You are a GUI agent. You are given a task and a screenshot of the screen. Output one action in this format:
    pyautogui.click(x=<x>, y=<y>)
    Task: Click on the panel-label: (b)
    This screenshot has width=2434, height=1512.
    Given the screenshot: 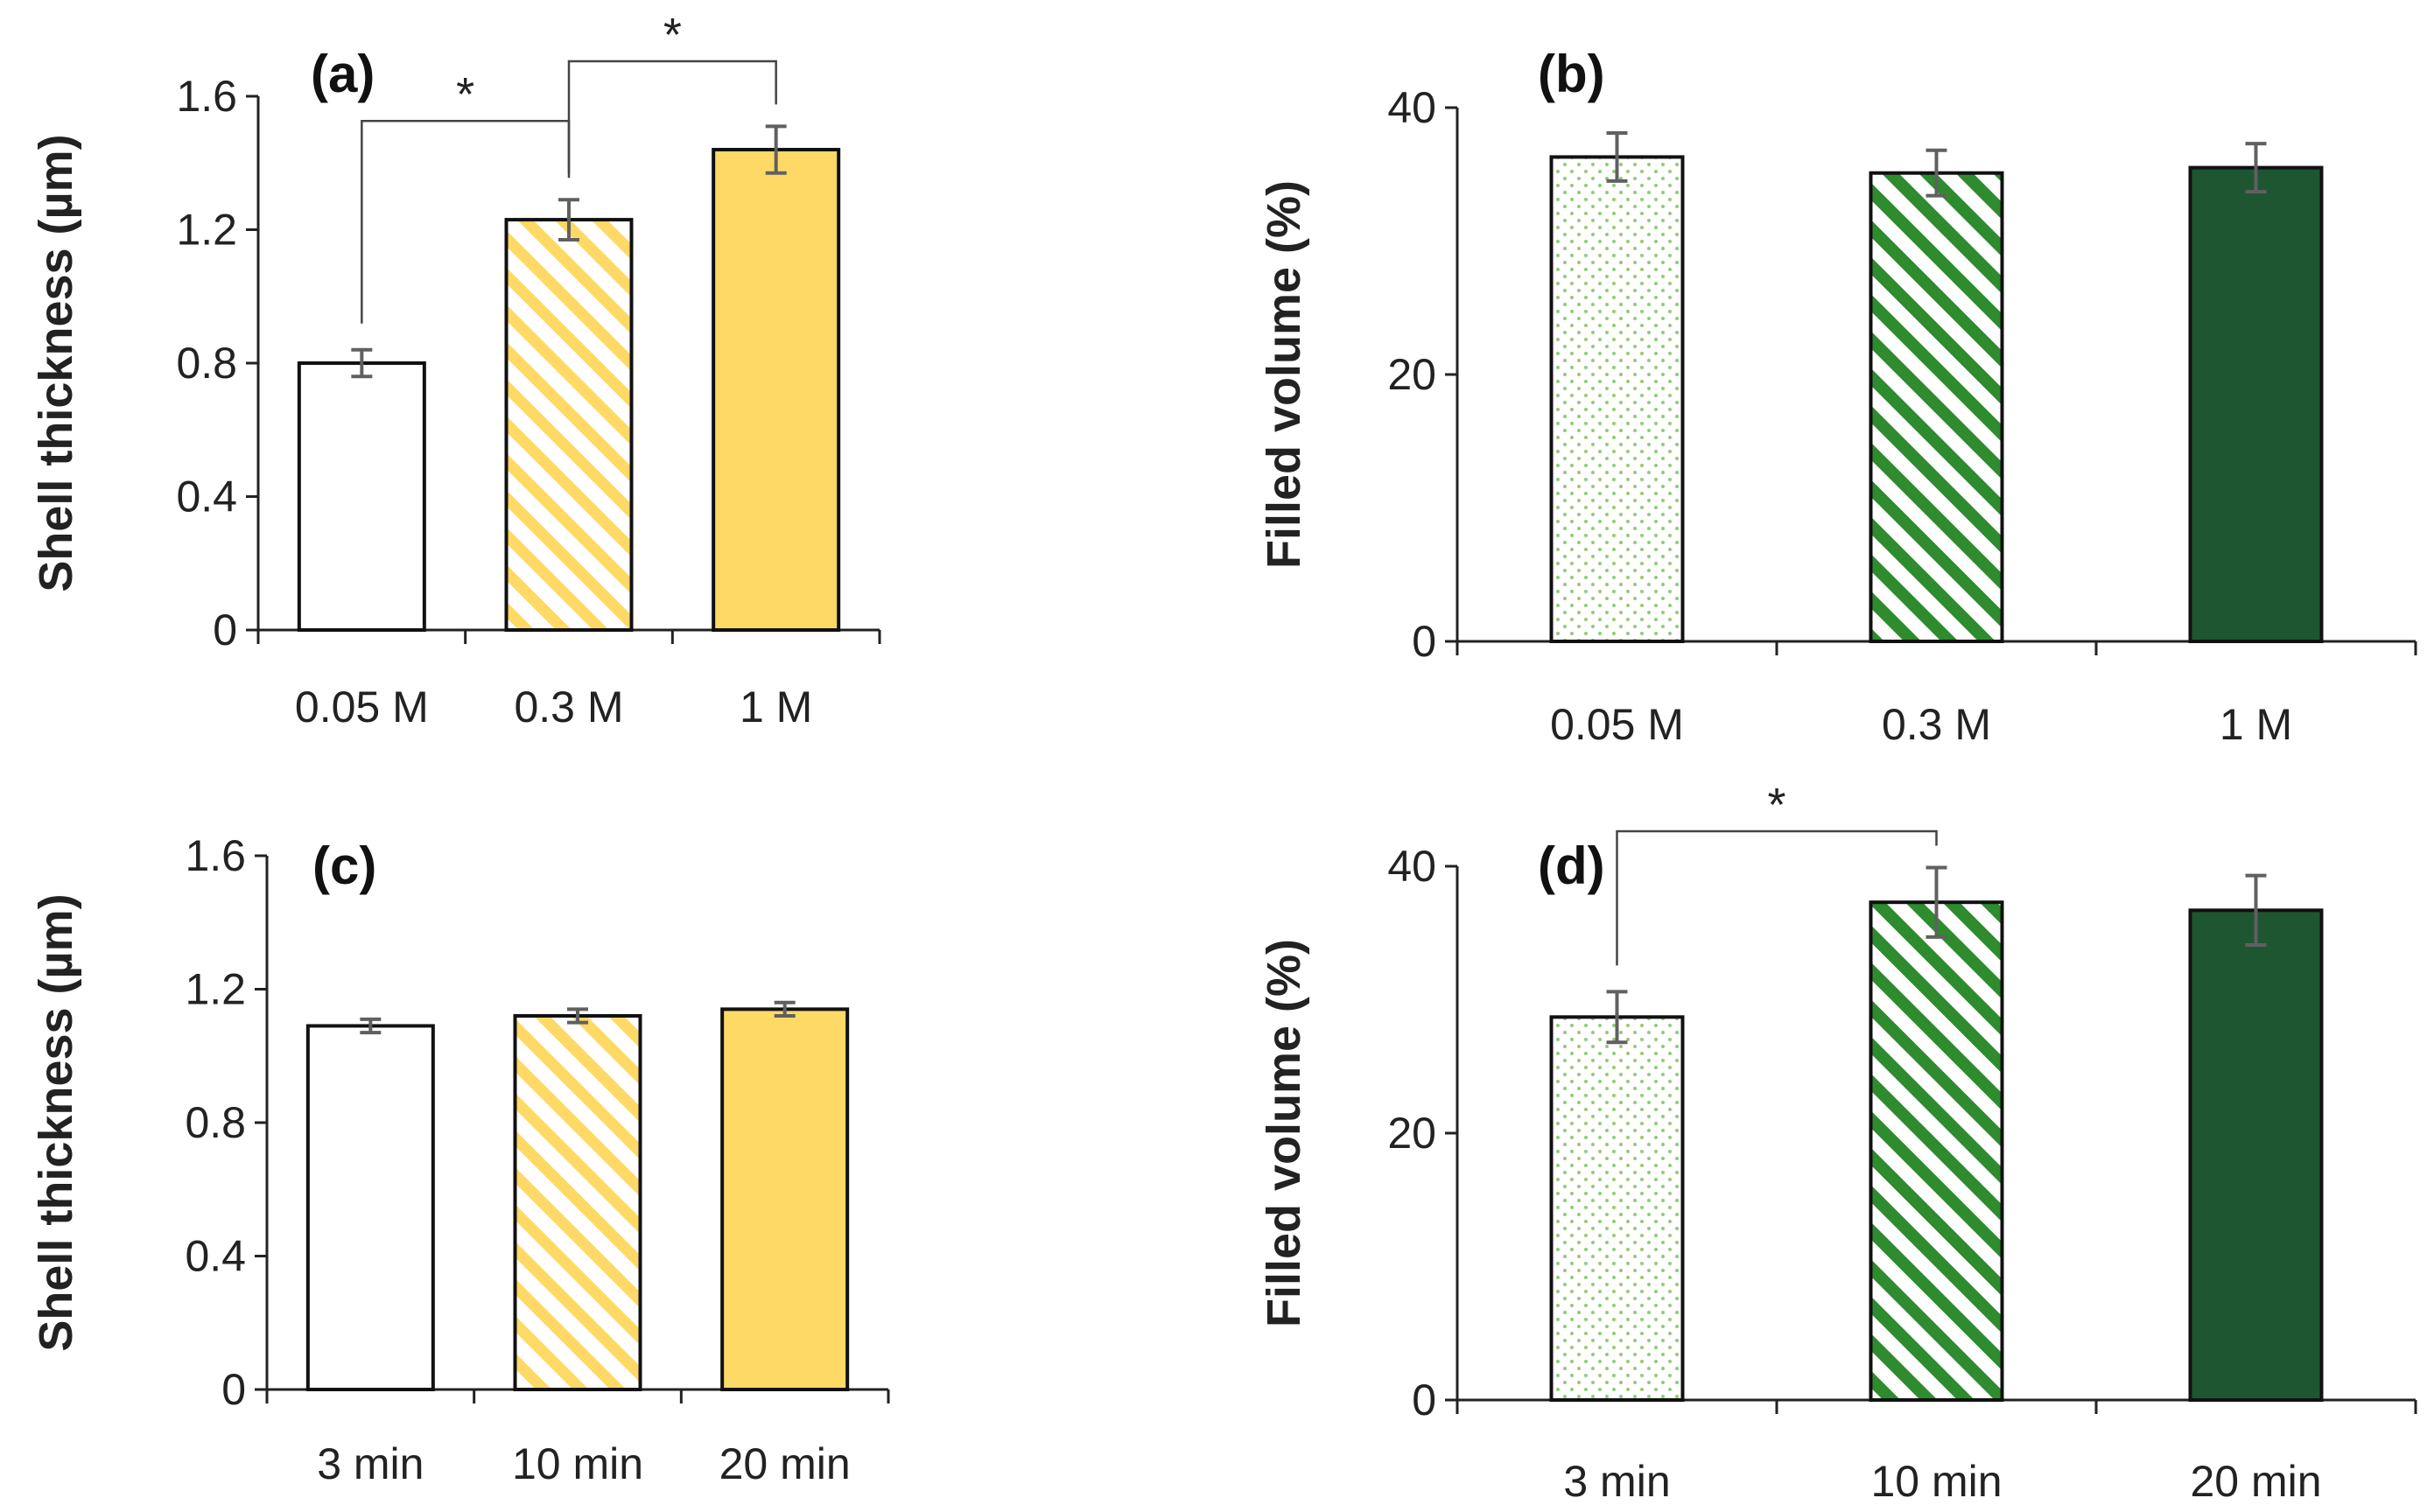 What is the action you would take?
    pyautogui.click(x=1571, y=74)
    